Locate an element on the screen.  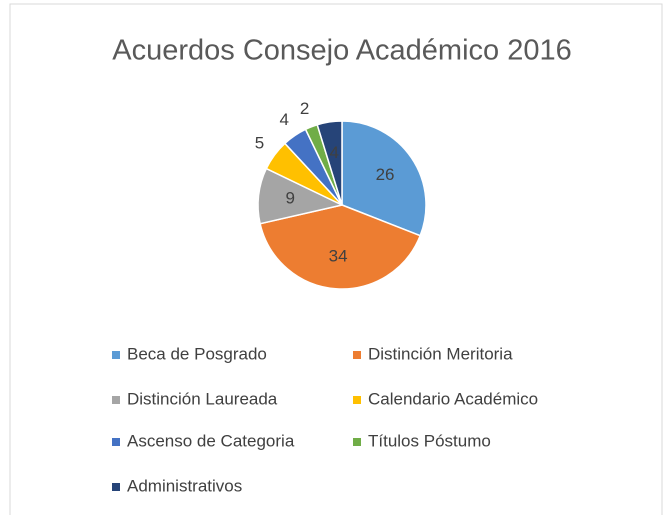
legend-label: Ascenso de Categoria is located at coordinates (211, 440).